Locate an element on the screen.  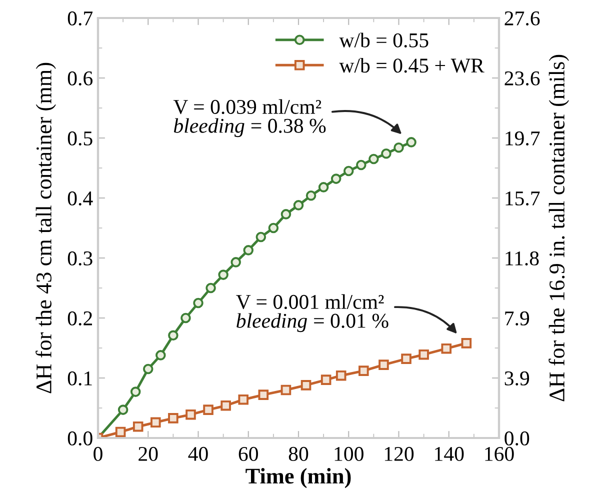
x-tick-label: 20 is located at coordinates (148, 453).